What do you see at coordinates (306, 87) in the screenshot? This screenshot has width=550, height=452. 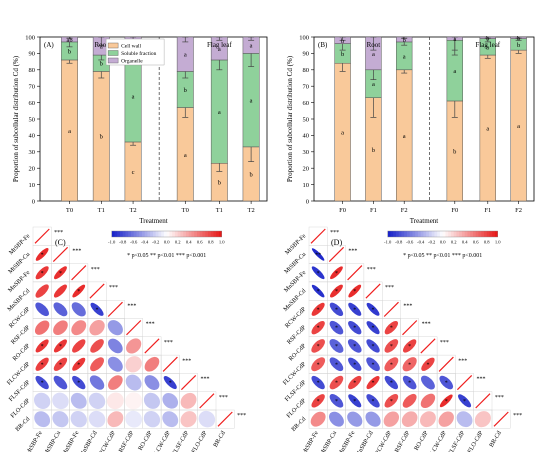 I see `y-tick-label: 70` at bounding box center [306, 87].